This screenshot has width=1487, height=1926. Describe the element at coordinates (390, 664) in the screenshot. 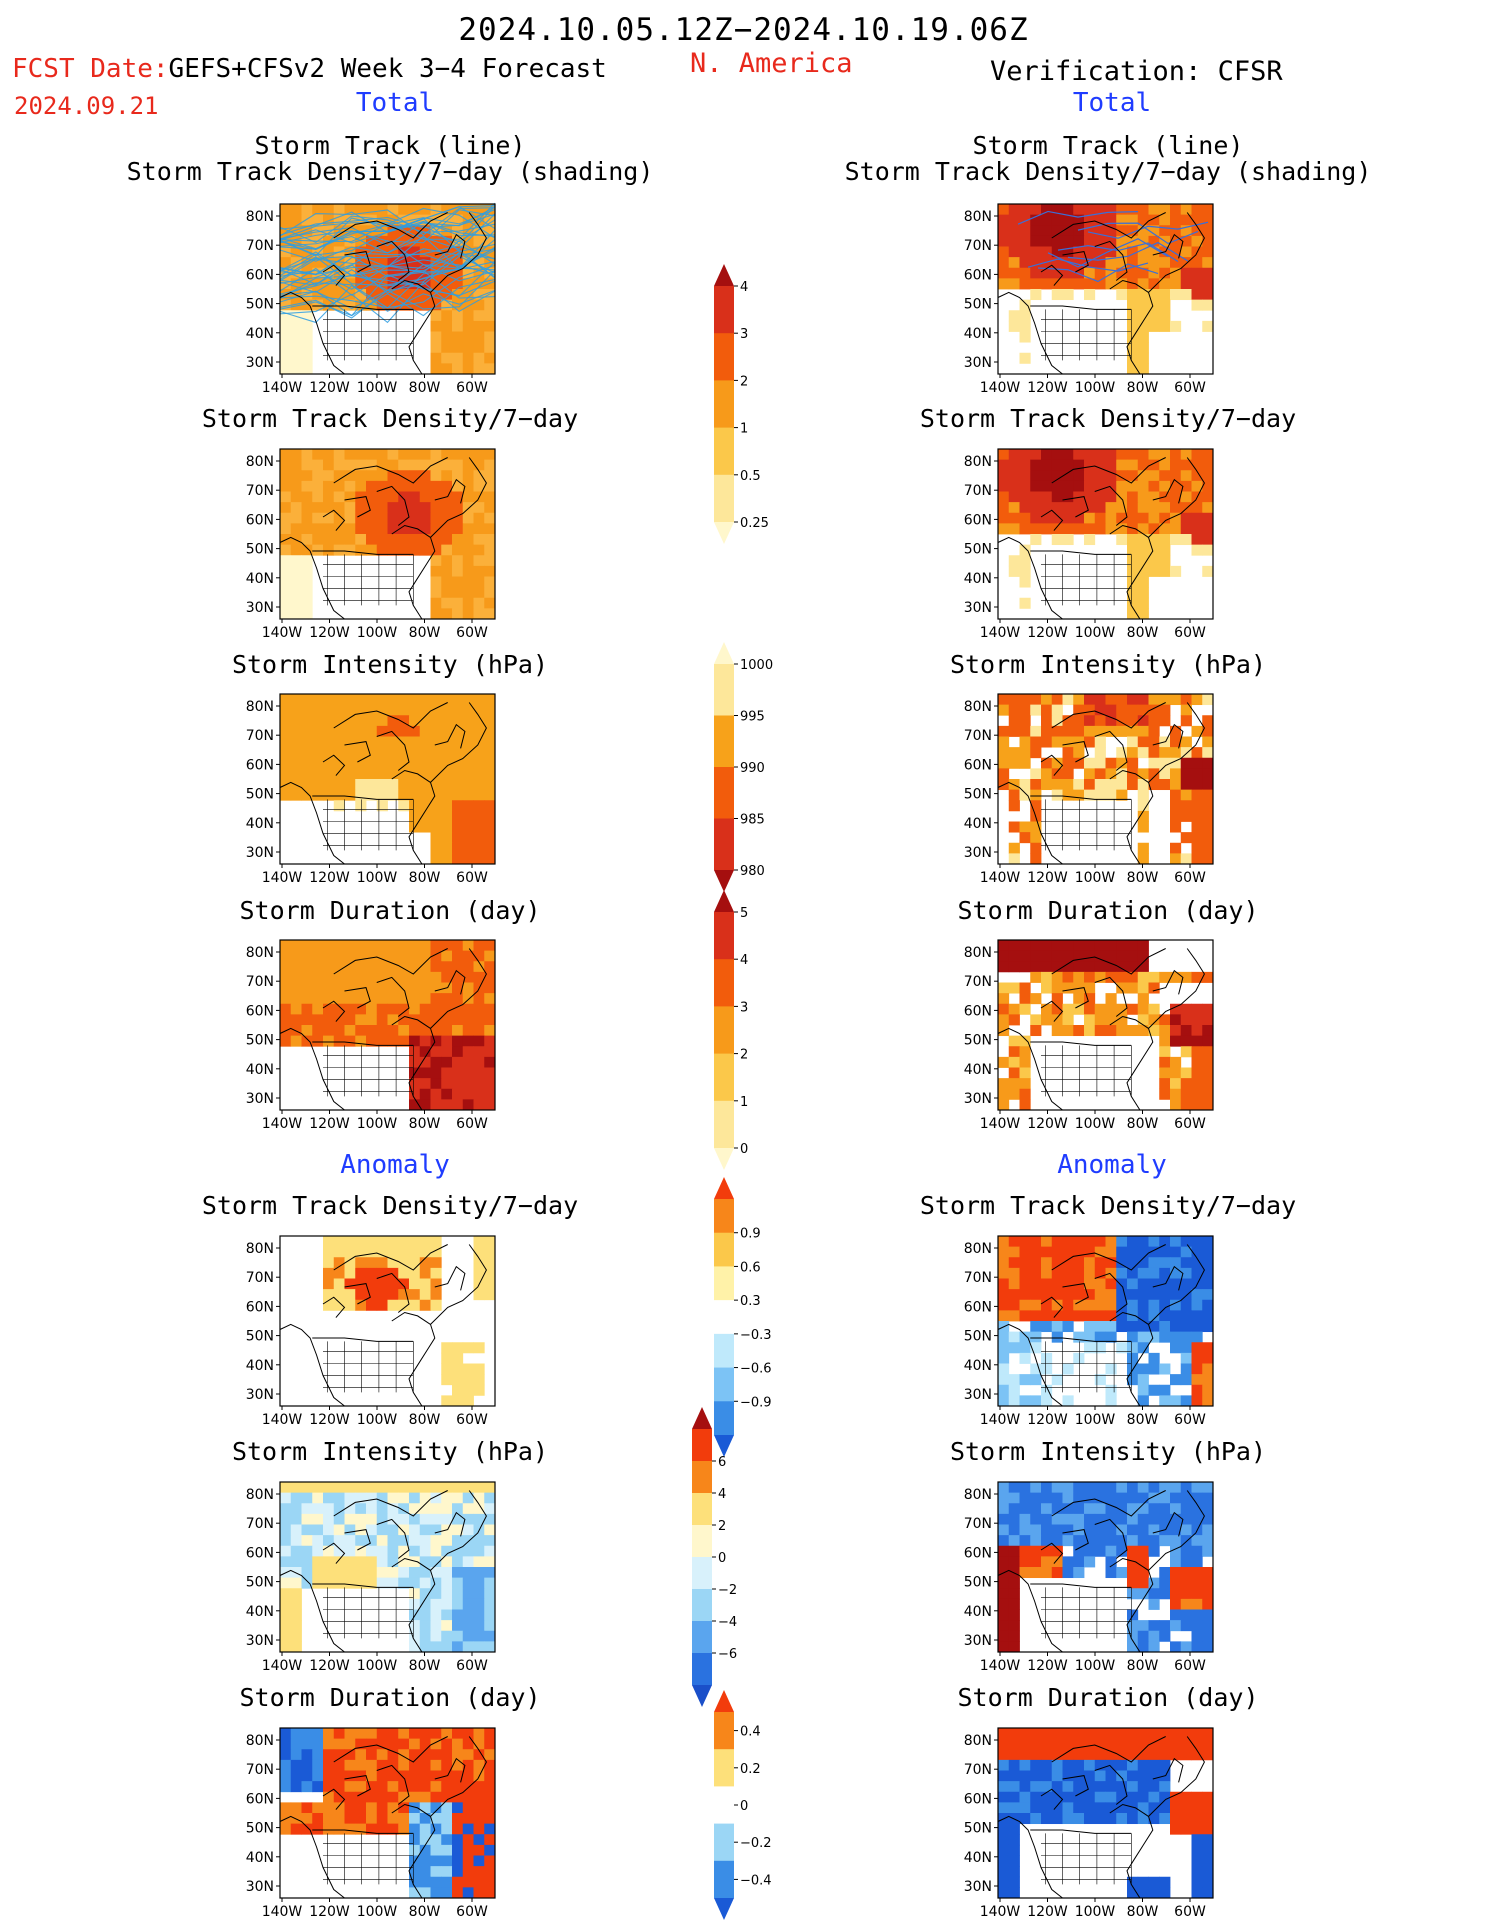

I see `title-intensity-left: Storm Intensity (hPa)` at that location.